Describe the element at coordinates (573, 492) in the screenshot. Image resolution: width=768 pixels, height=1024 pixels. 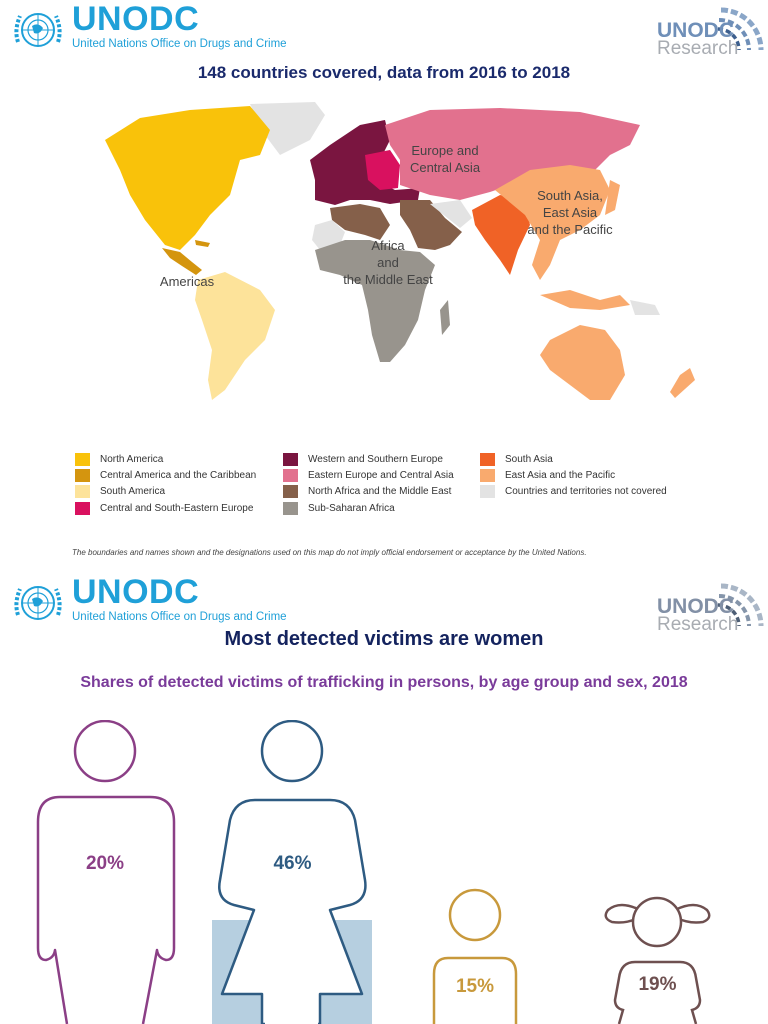
I see `legend-item: Countries and territories not covered` at that location.